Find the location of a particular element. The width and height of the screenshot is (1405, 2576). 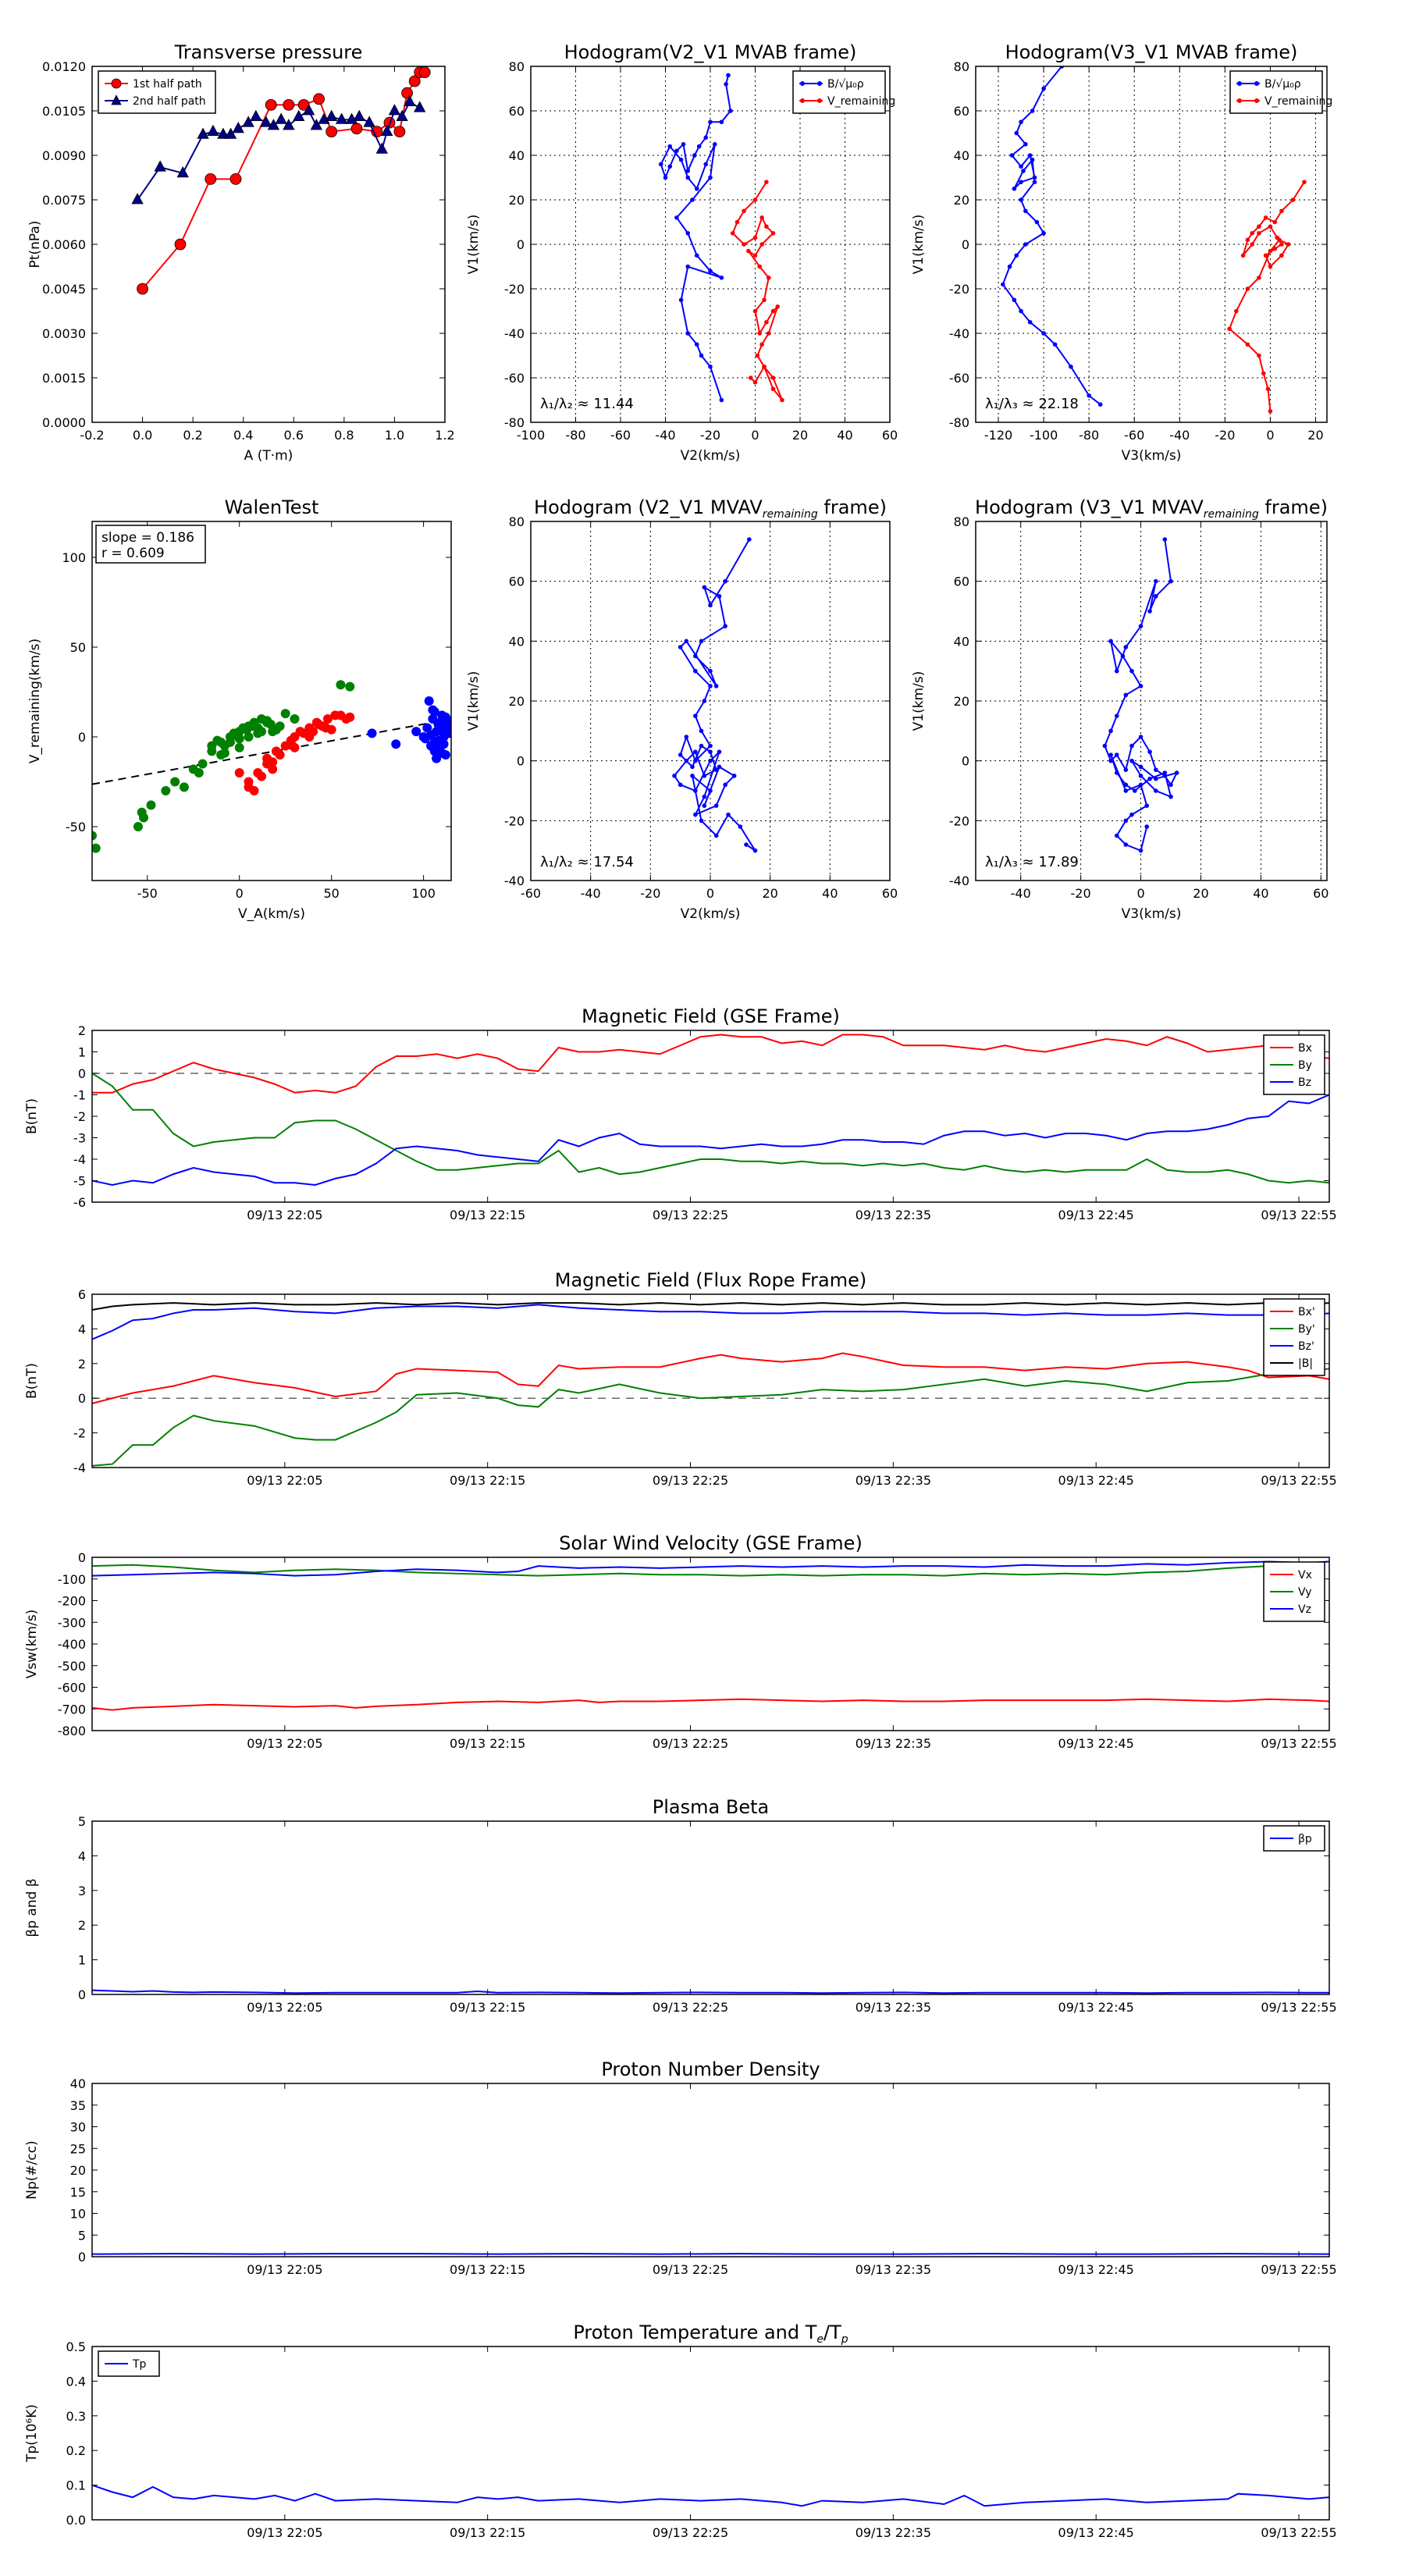

chart-title: Hodogram(V3_V1 MVAB frame) is located at coordinates (1151, 52).